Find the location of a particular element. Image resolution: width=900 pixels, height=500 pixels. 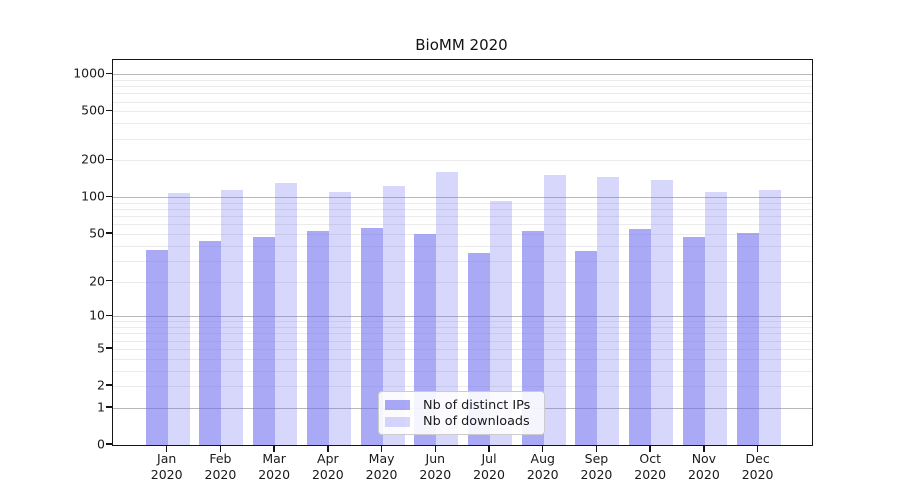

y-tick-label: 20 is located at coordinates (97, 281).